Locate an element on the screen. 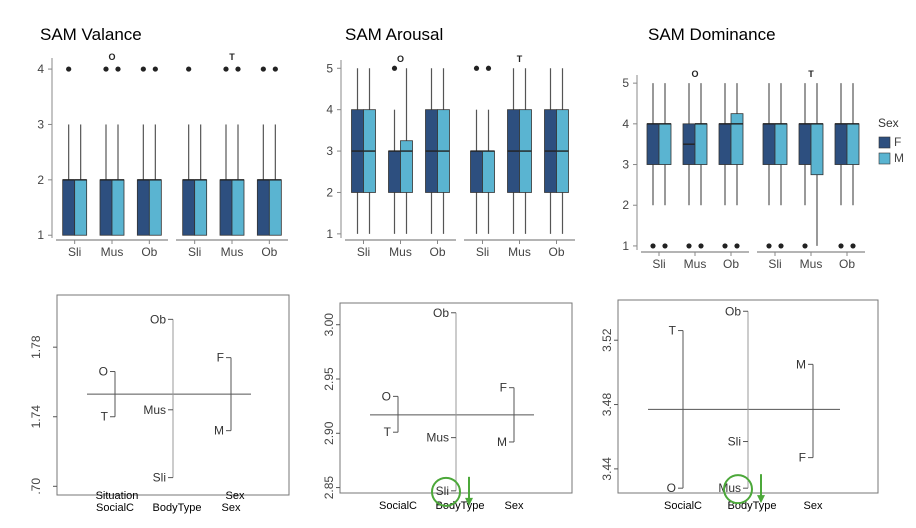  legend-swatch-F is located at coordinates (884, 142).